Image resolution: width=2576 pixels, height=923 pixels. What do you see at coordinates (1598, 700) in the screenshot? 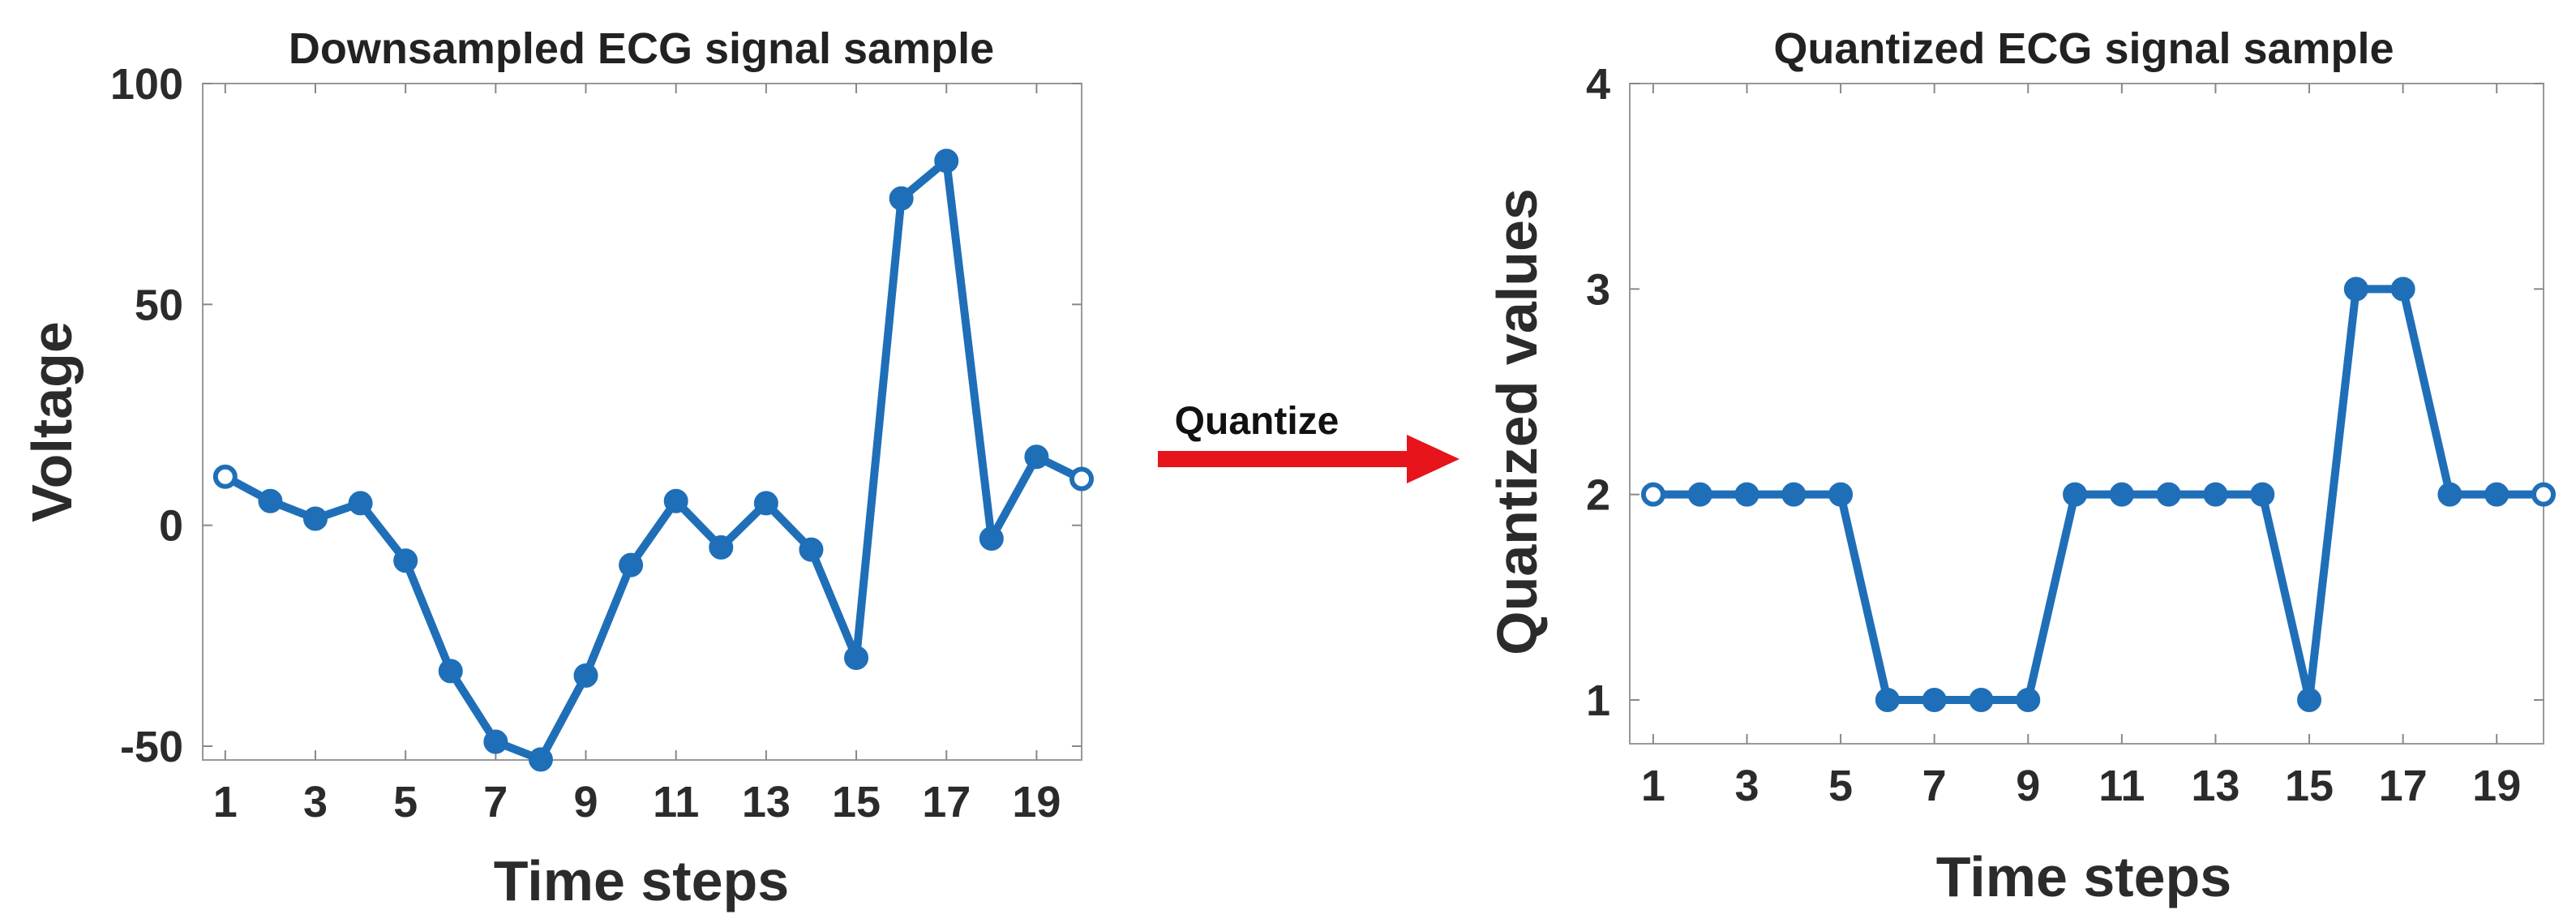
I see `y-tick-label: 1` at bounding box center [1598, 700].